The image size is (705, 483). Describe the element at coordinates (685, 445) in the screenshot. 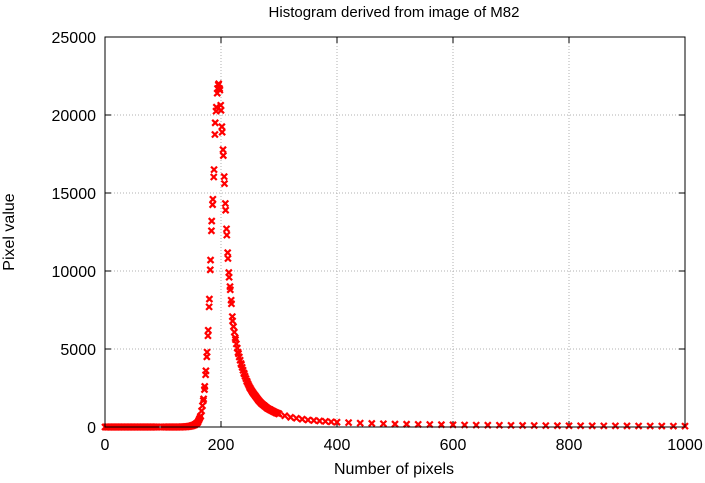

I see `x-tick-label: 1000` at that location.